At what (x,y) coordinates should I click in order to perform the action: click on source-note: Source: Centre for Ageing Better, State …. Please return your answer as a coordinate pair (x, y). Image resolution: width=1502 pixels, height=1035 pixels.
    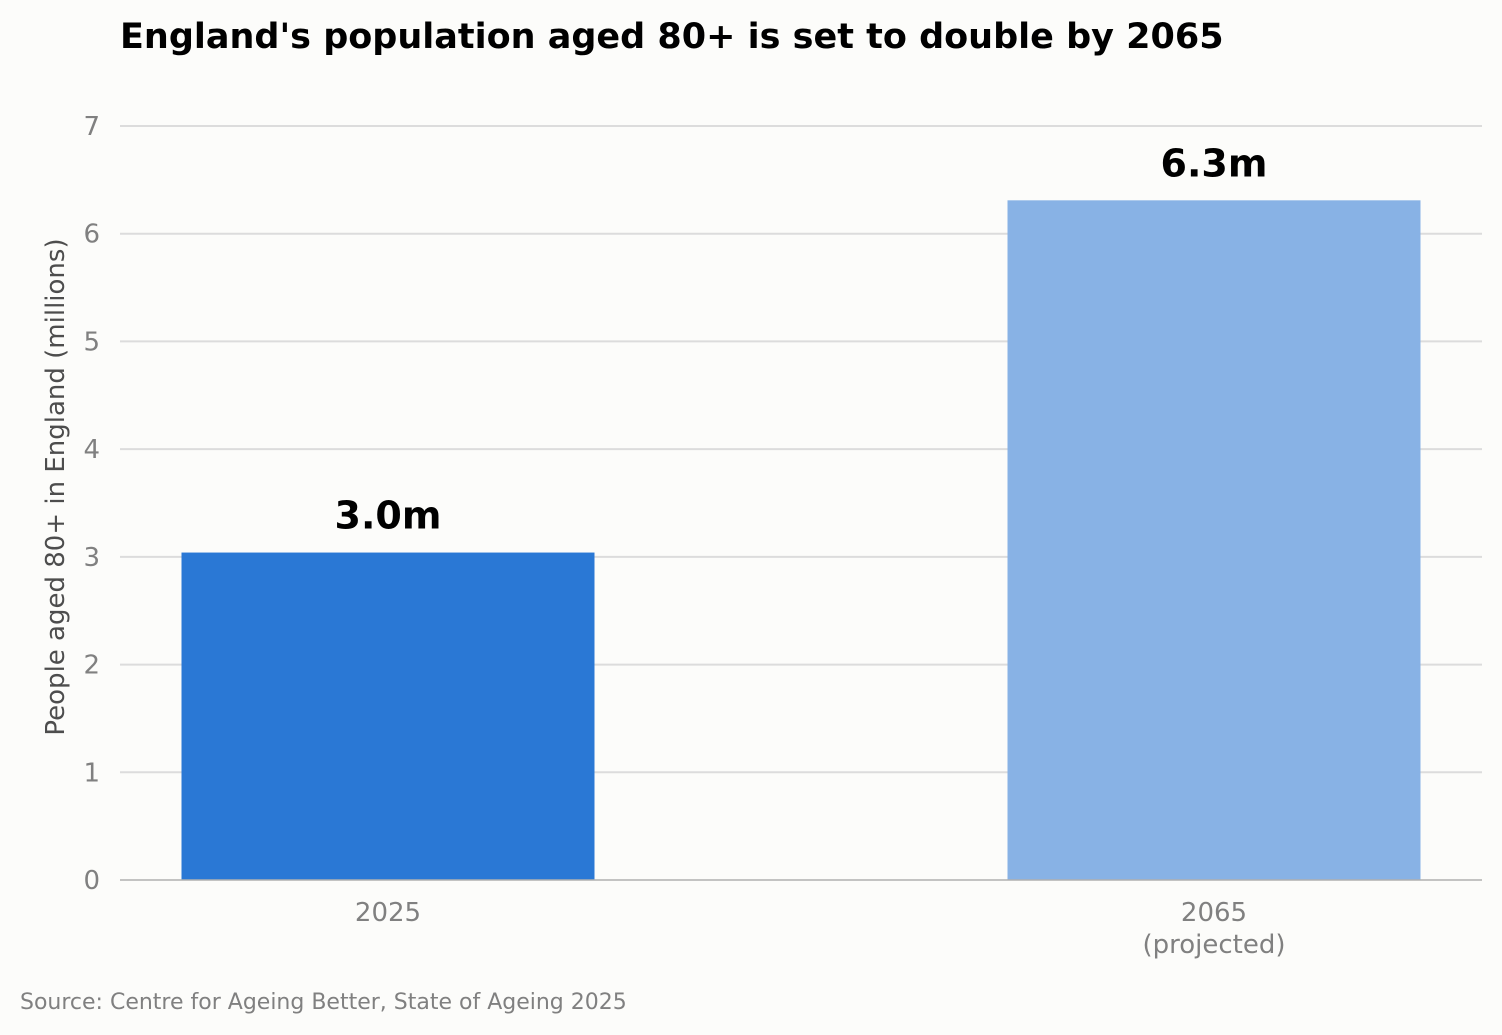
    Looking at the image, I should click on (323, 1002).